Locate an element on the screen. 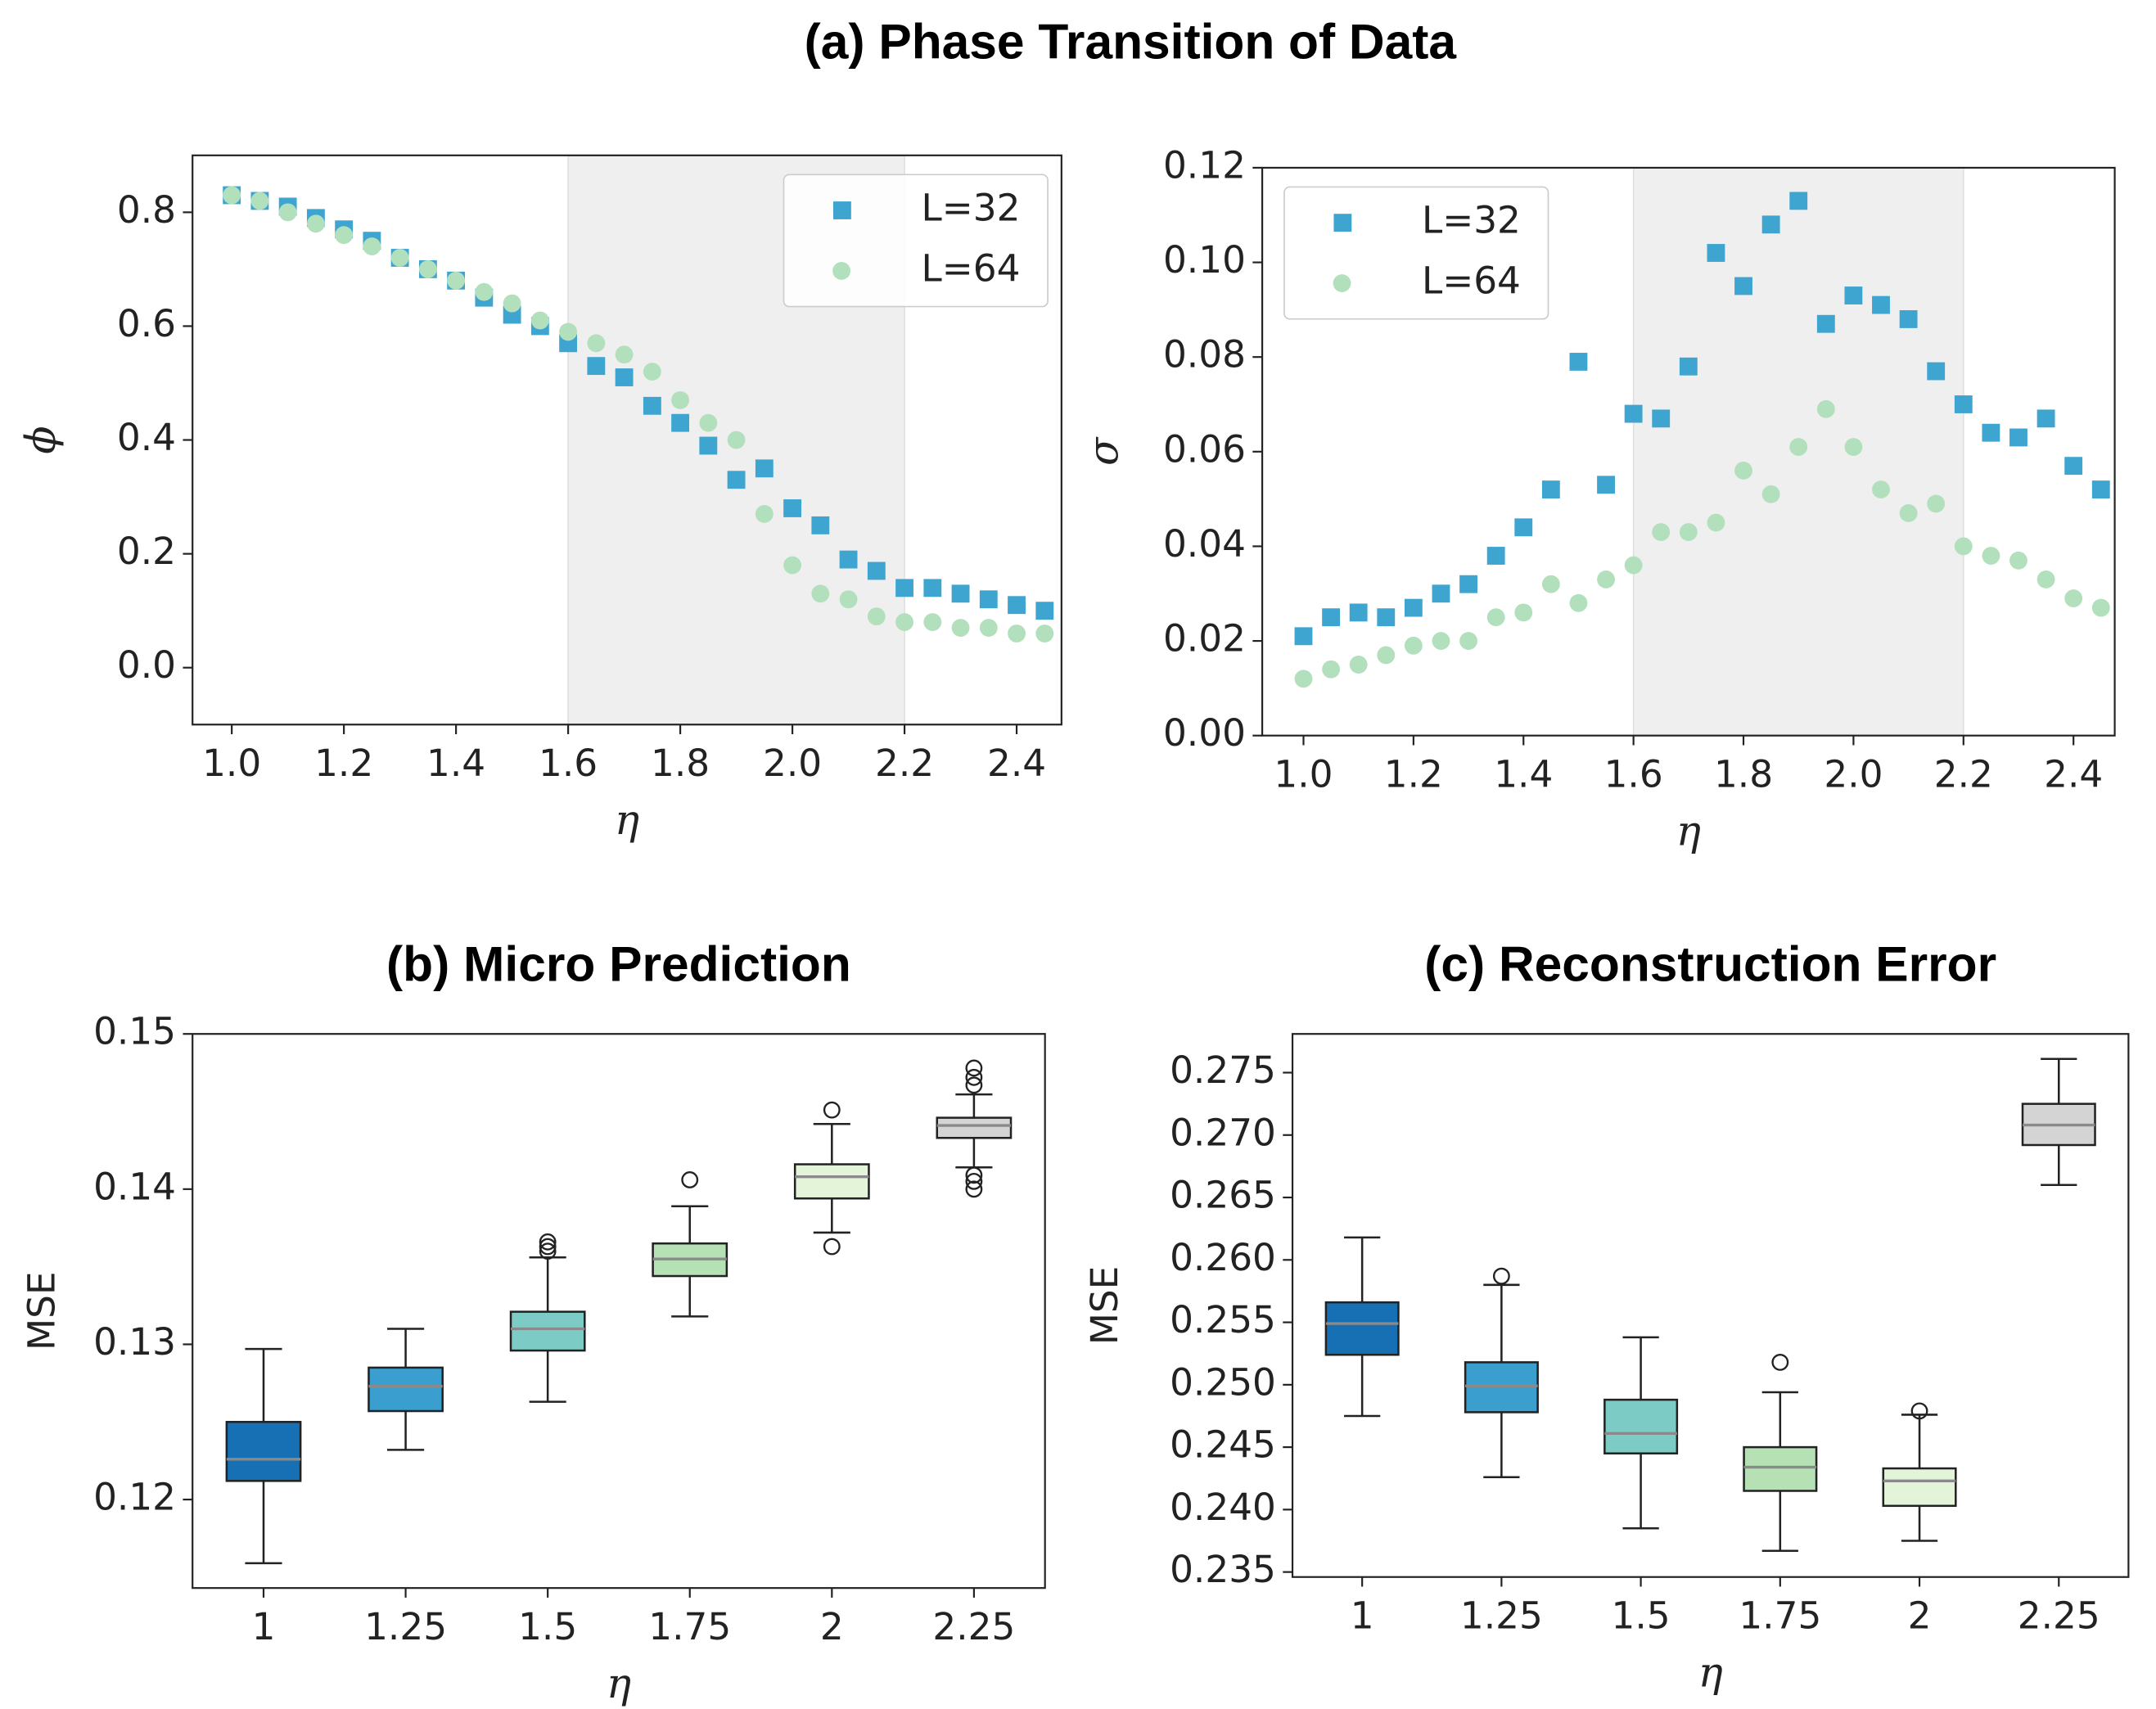 Image resolution: width=2156 pixels, height=1709 pixels. x-tick-label: 1.4 is located at coordinates (1523, 774).